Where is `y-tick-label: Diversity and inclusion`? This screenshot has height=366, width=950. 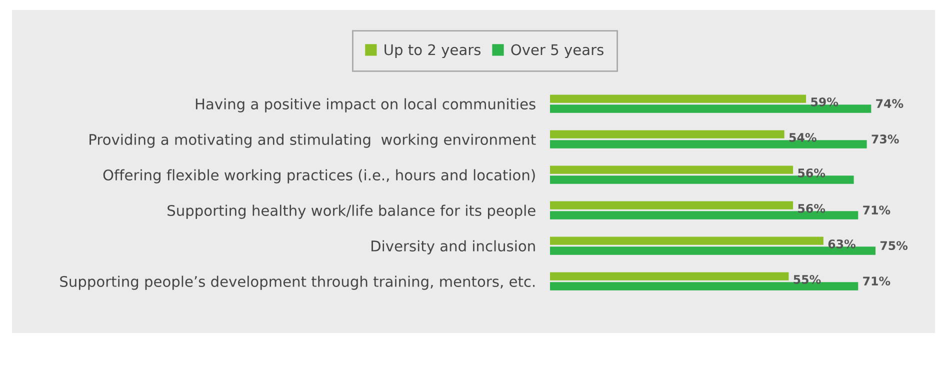 y-tick-label: Diversity and inclusion is located at coordinates (453, 247).